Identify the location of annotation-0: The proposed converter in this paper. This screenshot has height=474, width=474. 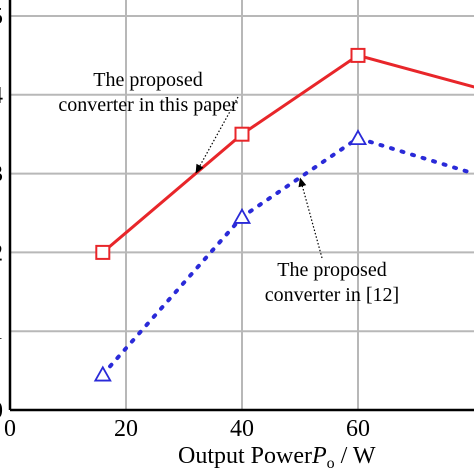
(148, 121).